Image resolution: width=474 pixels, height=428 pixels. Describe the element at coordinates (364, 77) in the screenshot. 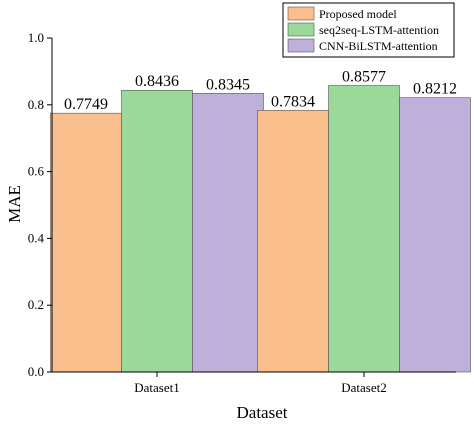

I see `bar-value-label: 0.8577` at that location.